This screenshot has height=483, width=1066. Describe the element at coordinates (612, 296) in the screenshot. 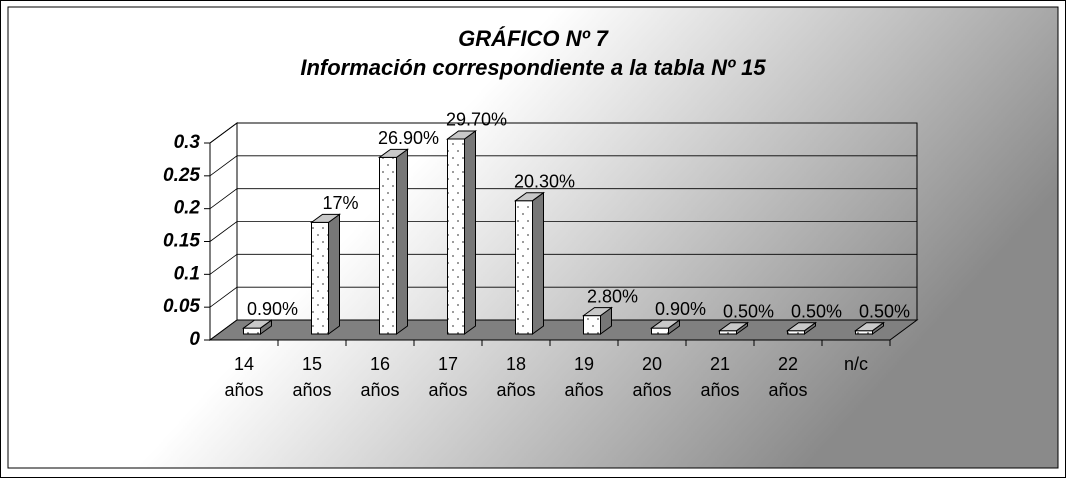

I see `value-label: 2.80%` at that location.